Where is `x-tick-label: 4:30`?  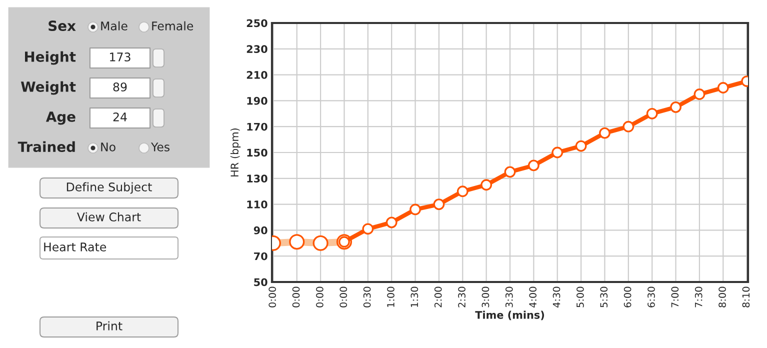 x-tick-label: 4:30 is located at coordinates (556, 297).